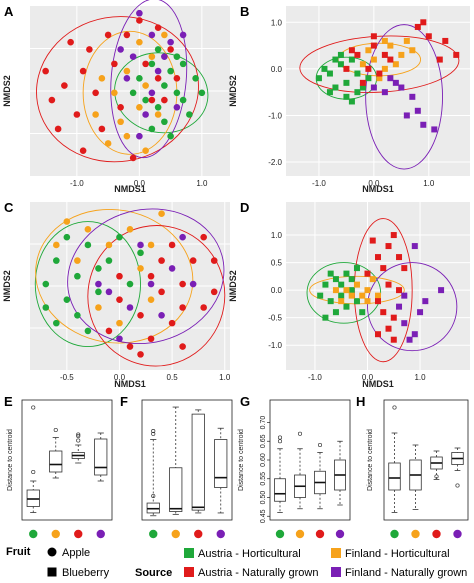 This screenshot has height=583, width=474. What do you see at coordinates (275, 162) in the screenshot?
I see `y-tick-label: -2.0` at bounding box center [275, 162].